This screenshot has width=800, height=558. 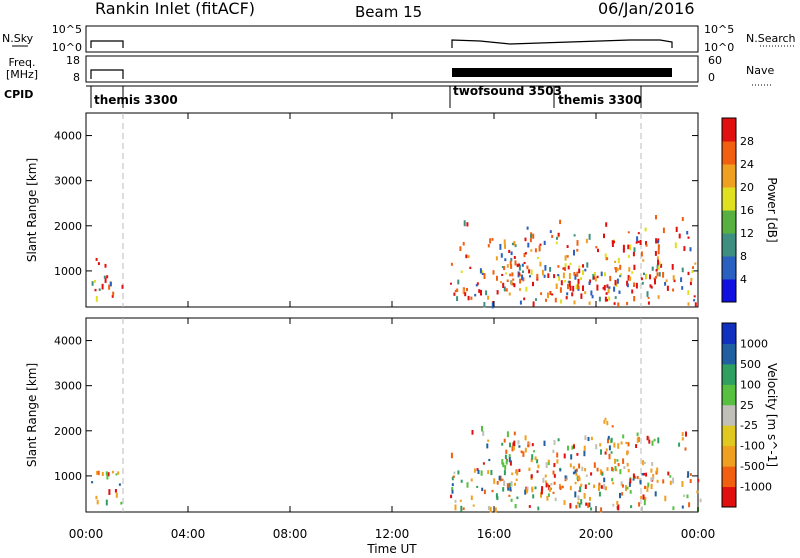 I want to click on colorbar-tick-label: 500, so click(x=750, y=364).